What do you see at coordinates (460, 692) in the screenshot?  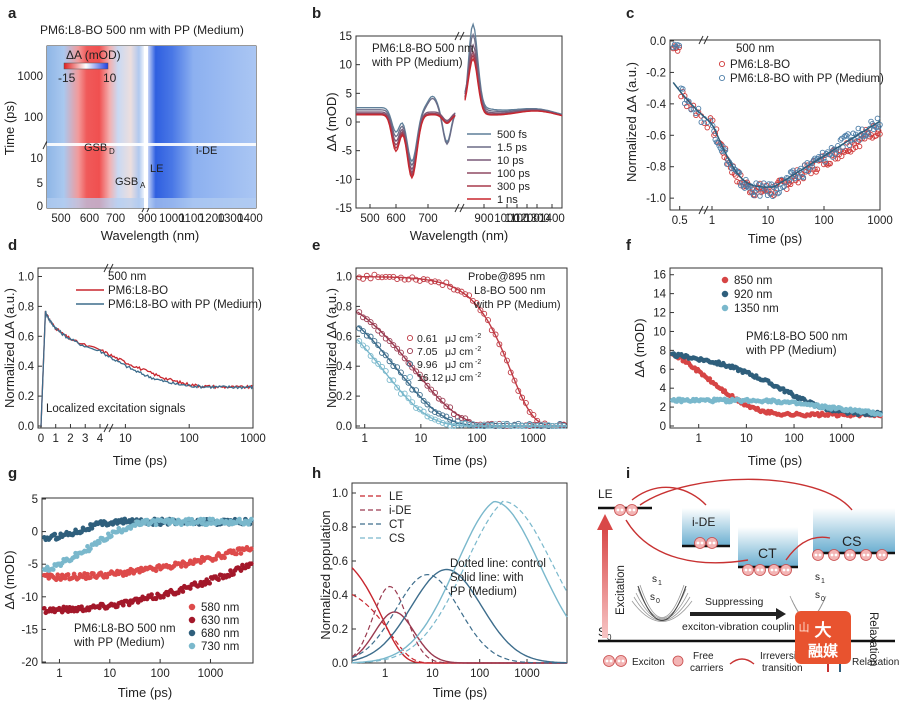 I see `x-axis-label: Time (ps)` at bounding box center [460, 692].